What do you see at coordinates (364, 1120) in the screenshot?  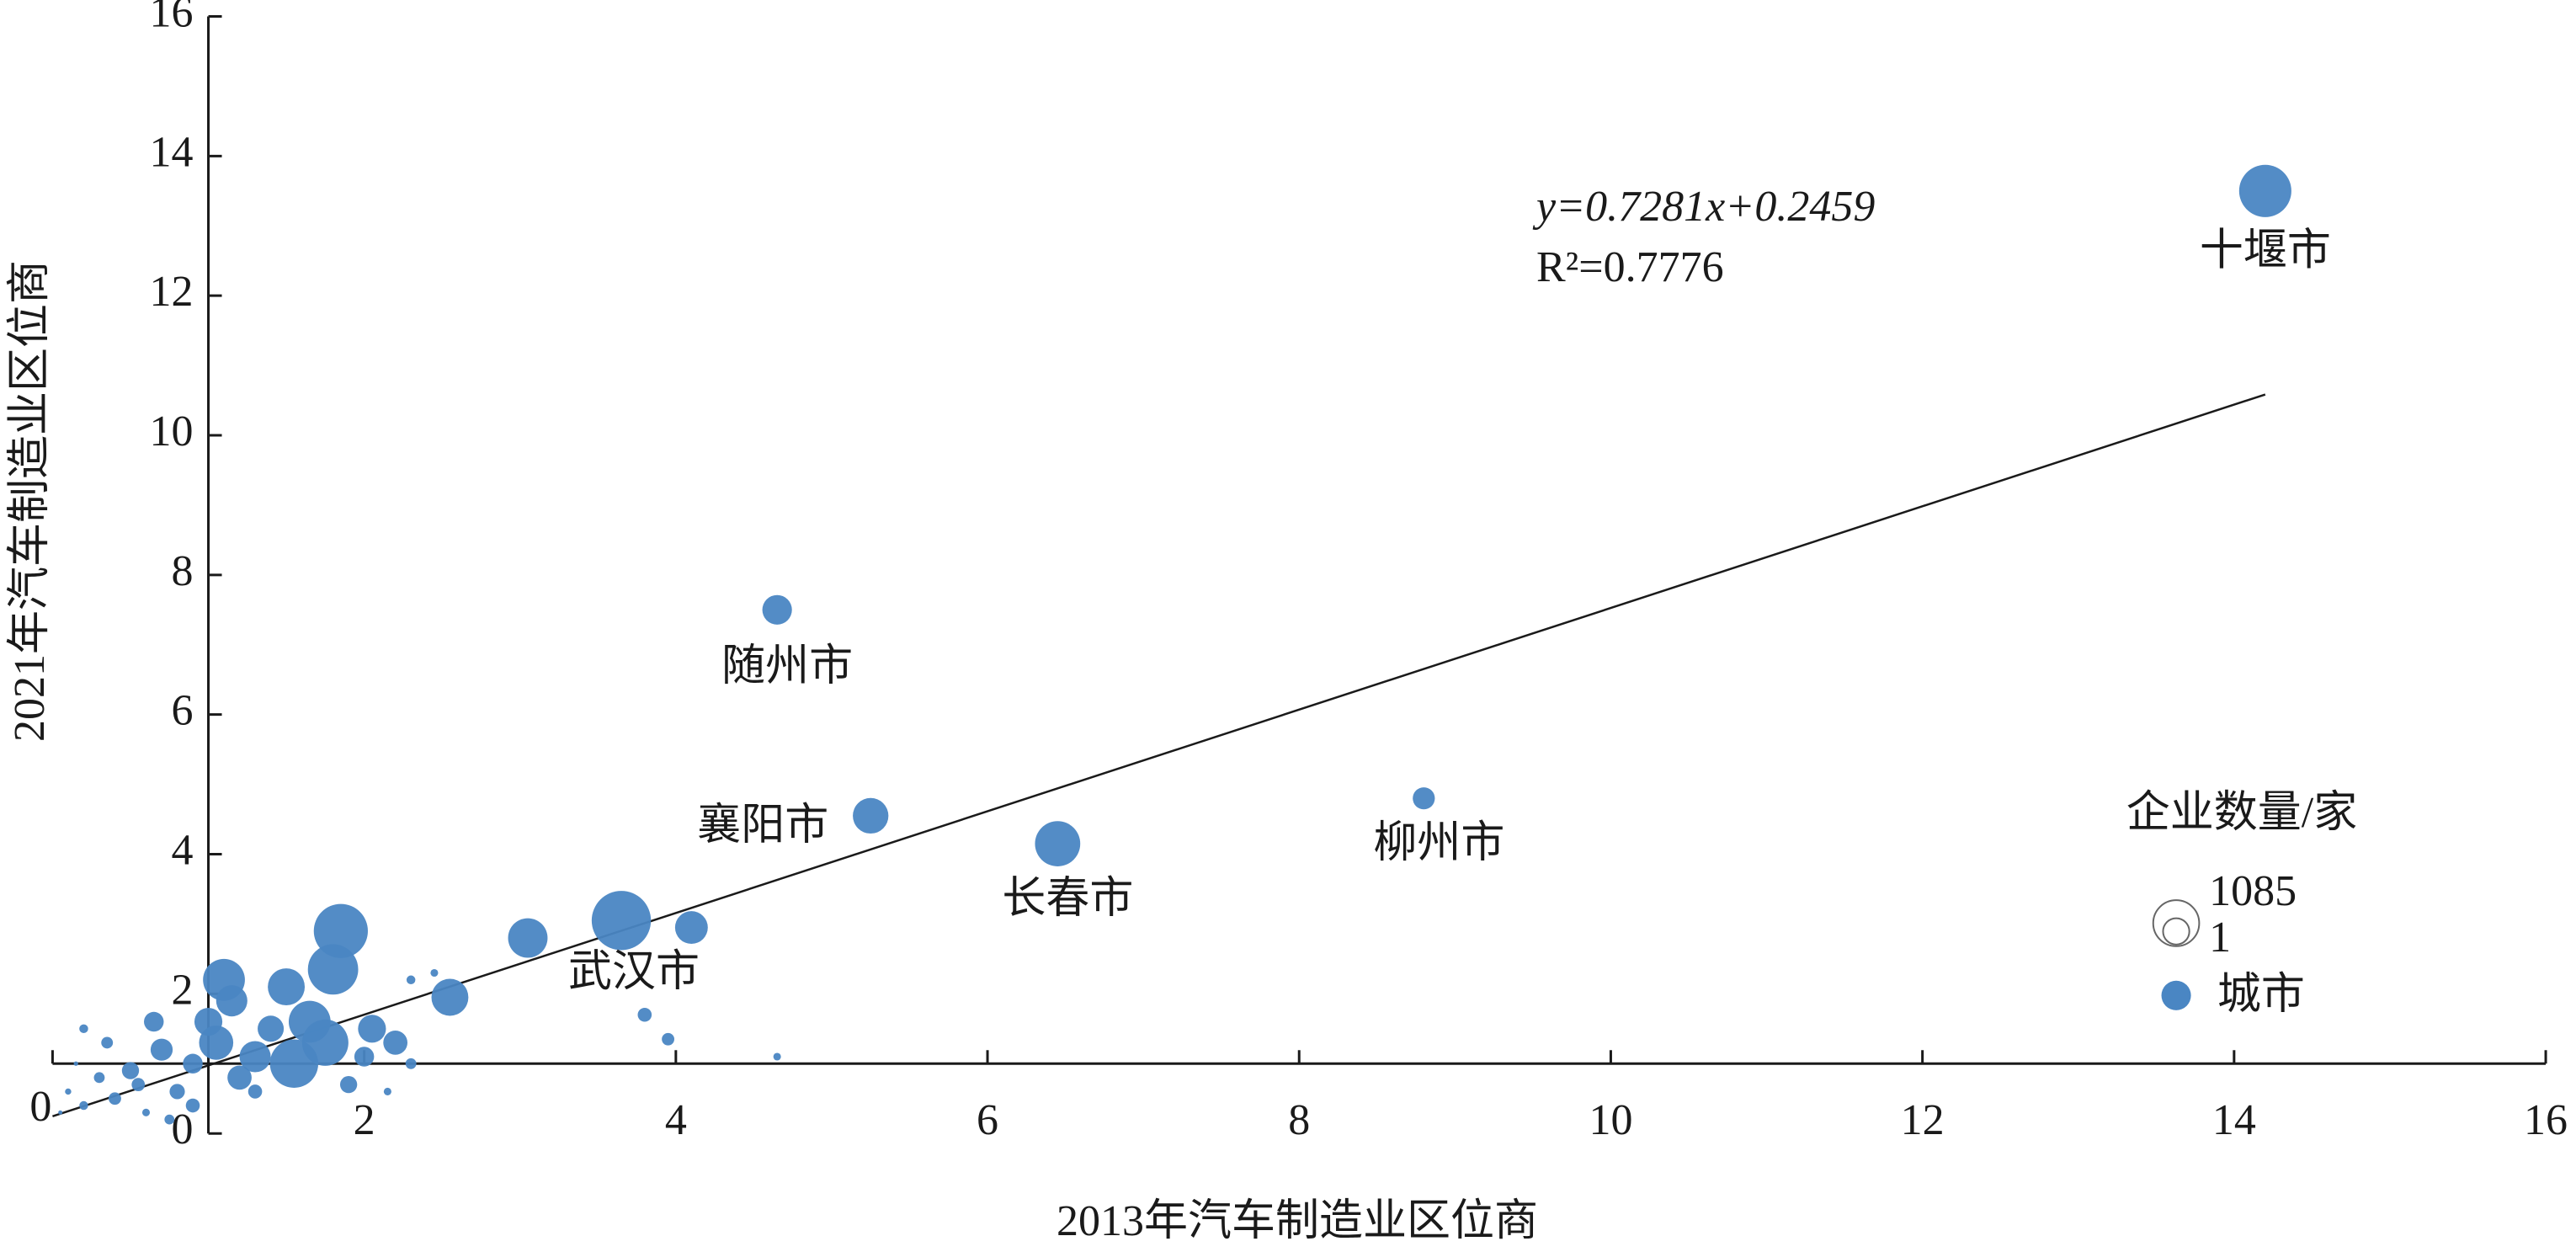 I see `x-tick-label: 2` at bounding box center [364, 1120].